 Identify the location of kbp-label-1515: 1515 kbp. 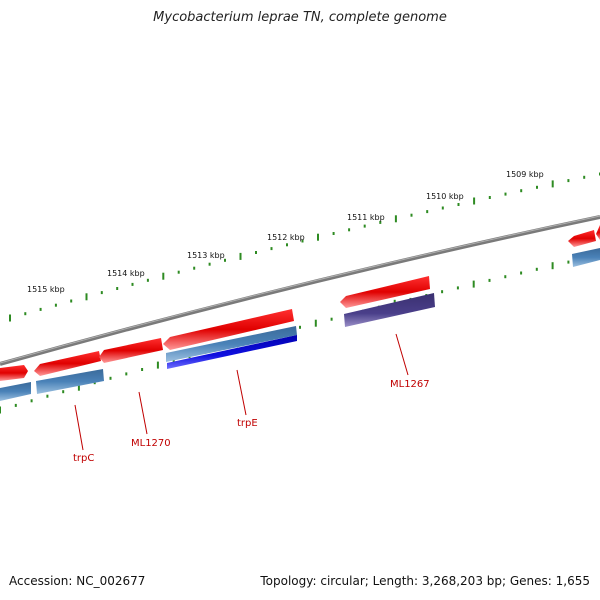
(46, 289).